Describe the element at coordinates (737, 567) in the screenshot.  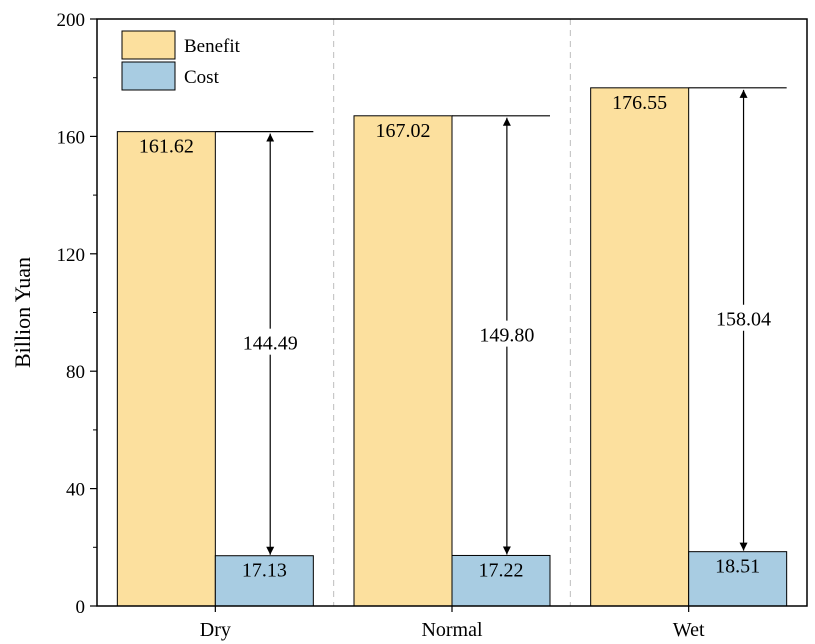
I see `bar-label-cost-wet: 18.51` at that location.